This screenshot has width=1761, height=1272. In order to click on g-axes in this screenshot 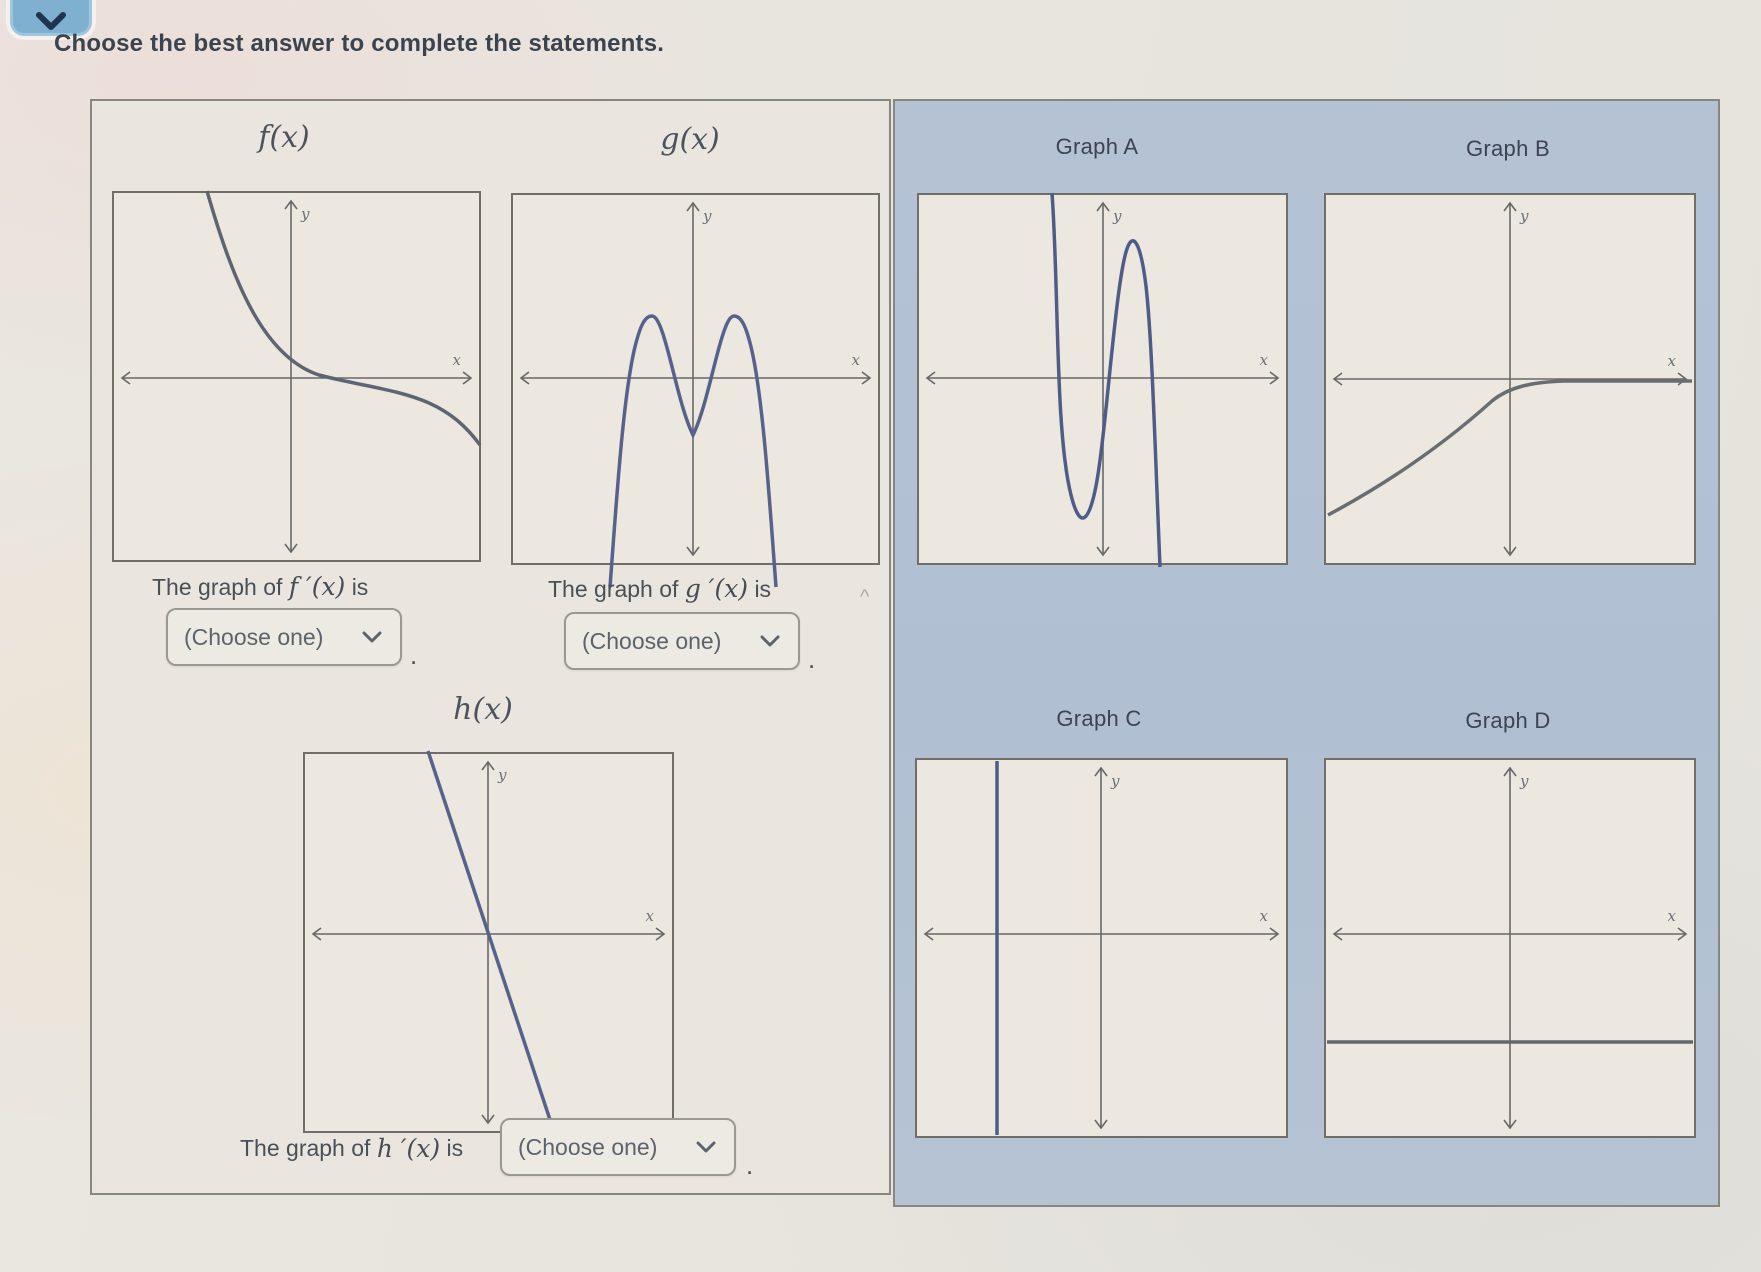, I will do `click(695, 379)`.